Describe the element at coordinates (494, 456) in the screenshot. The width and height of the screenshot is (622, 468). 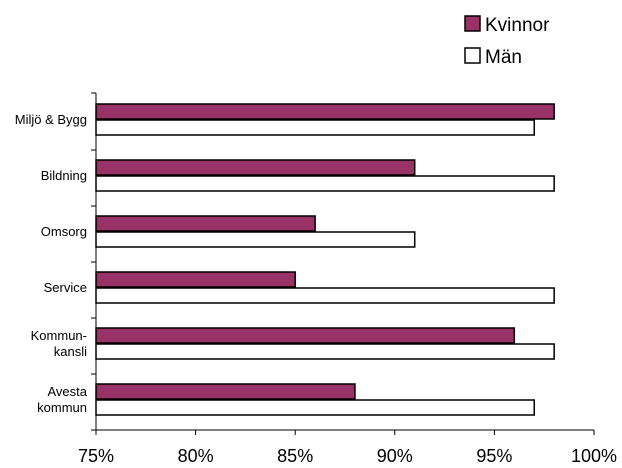
I see `x-tick-label: 95%` at that location.